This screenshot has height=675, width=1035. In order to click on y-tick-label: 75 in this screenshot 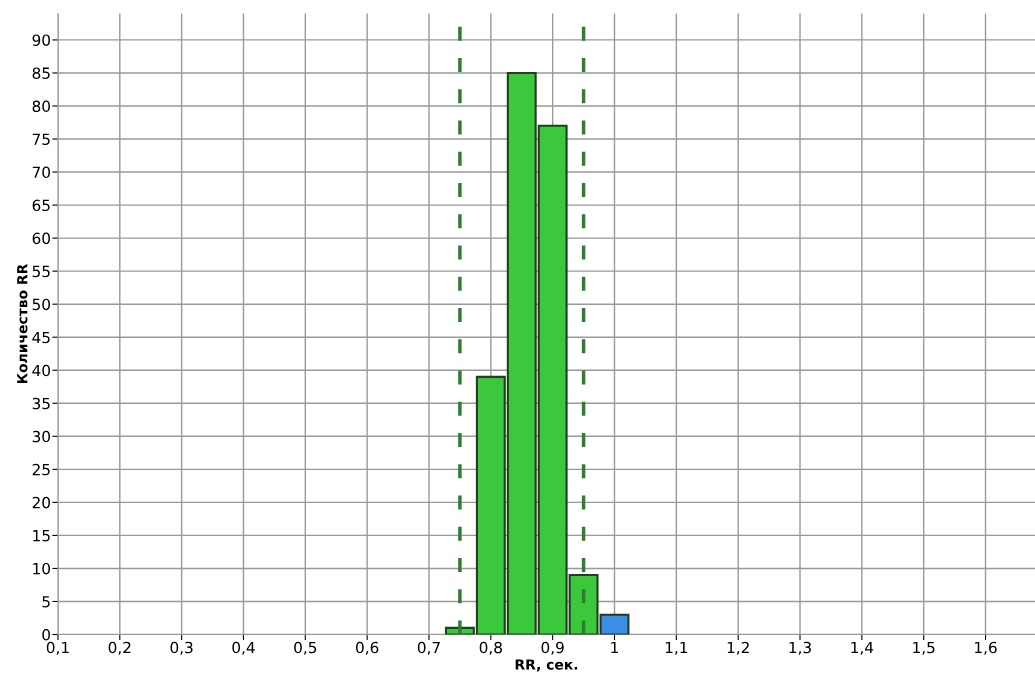, I will do `click(41, 139)`.